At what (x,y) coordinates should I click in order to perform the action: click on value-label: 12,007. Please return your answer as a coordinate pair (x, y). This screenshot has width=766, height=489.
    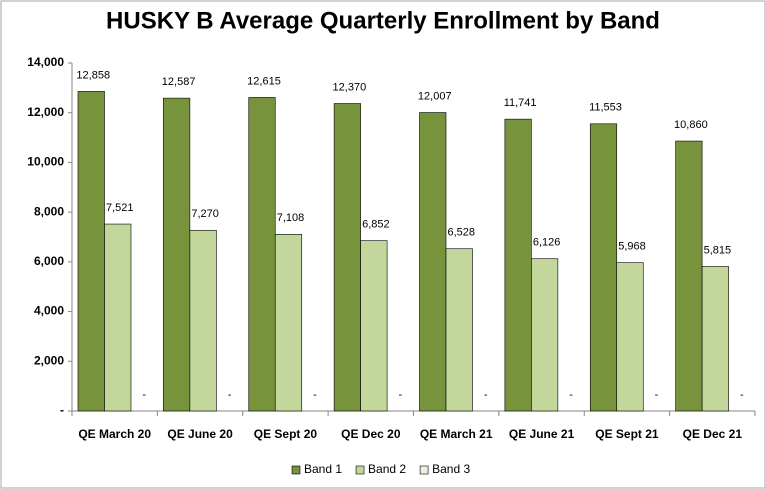
    Looking at the image, I should click on (435, 96).